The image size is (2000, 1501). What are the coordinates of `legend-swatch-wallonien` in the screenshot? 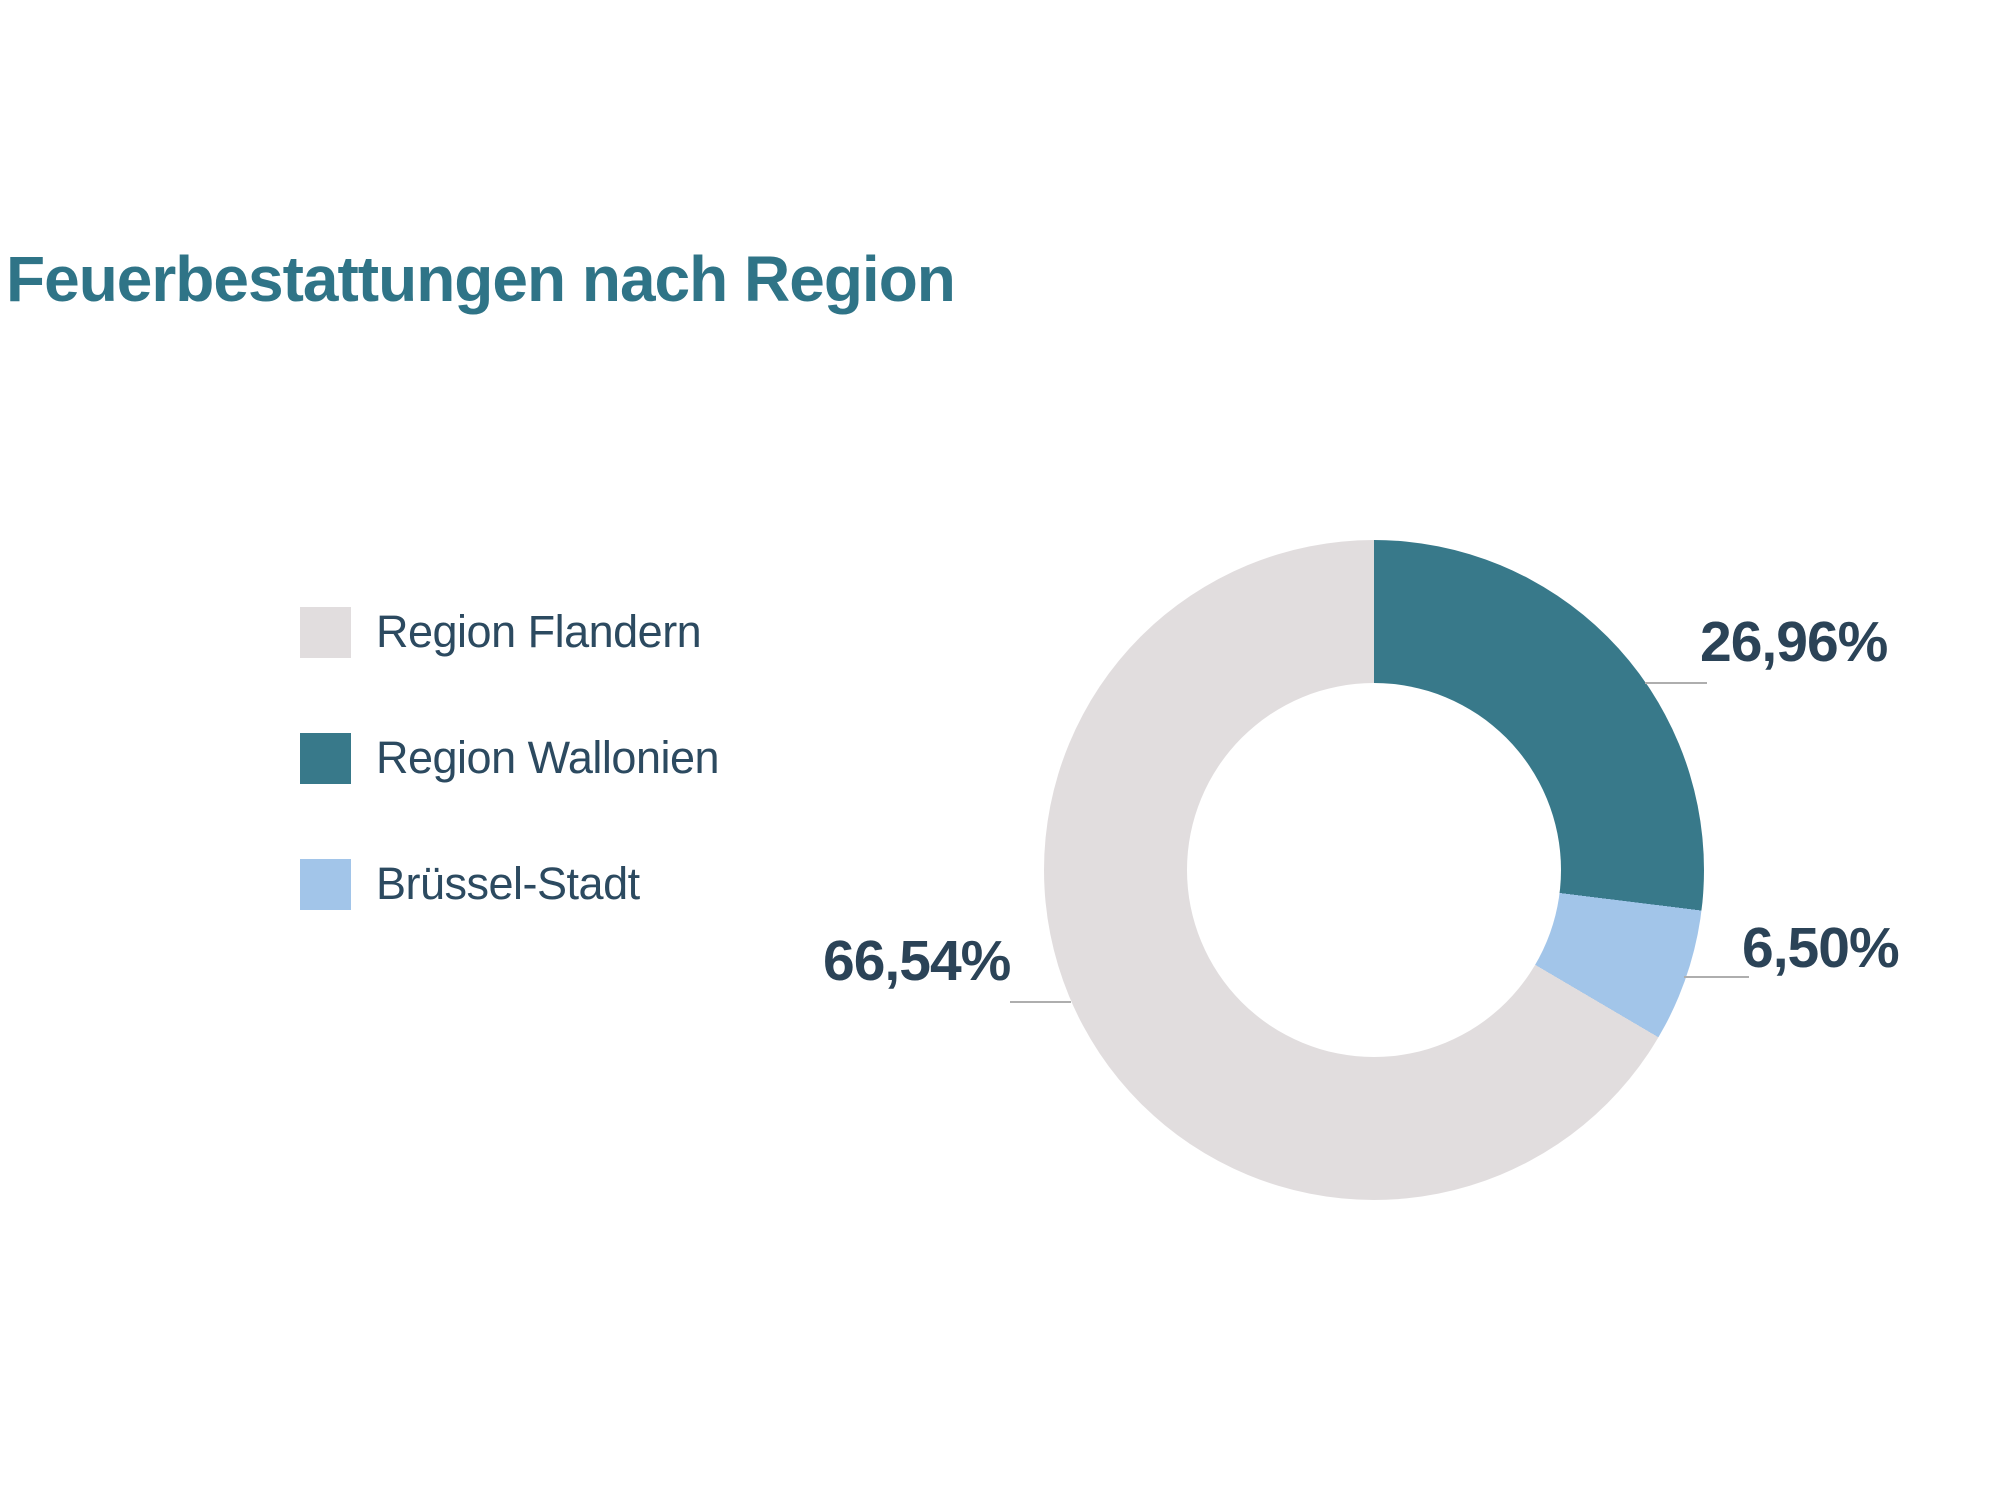 It's located at (325, 758).